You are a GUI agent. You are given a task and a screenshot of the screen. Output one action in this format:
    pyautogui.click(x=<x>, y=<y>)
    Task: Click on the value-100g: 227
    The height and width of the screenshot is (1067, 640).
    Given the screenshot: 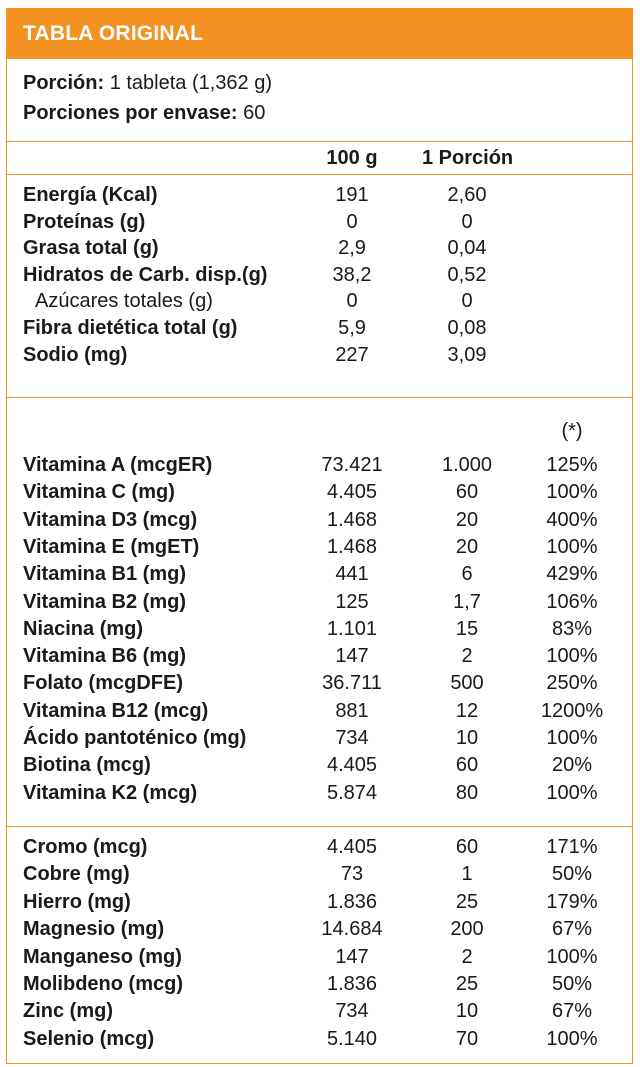 What is the action you would take?
    pyautogui.click(x=352, y=354)
    